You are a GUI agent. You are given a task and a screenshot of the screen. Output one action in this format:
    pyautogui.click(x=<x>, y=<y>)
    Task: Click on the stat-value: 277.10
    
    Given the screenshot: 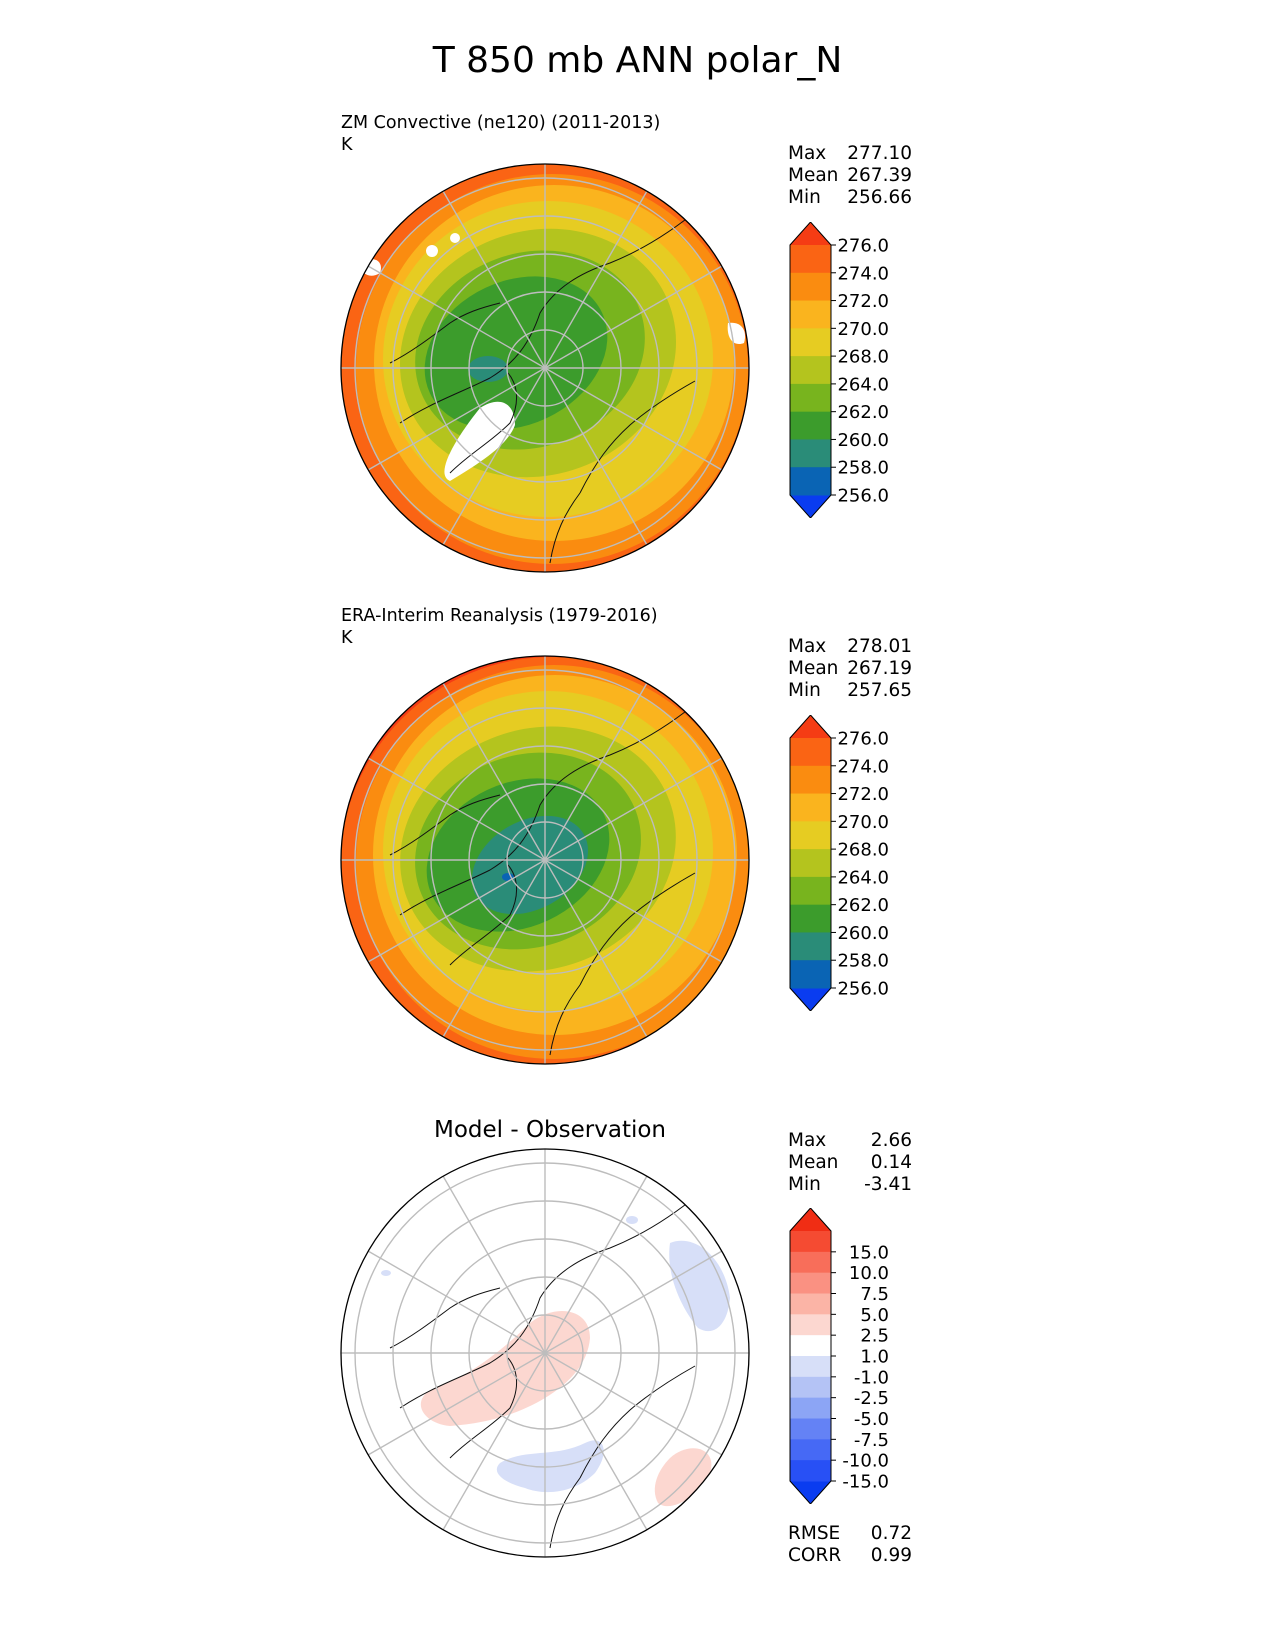 What is the action you would take?
    pyautogui.click(x=879, y=153)
    